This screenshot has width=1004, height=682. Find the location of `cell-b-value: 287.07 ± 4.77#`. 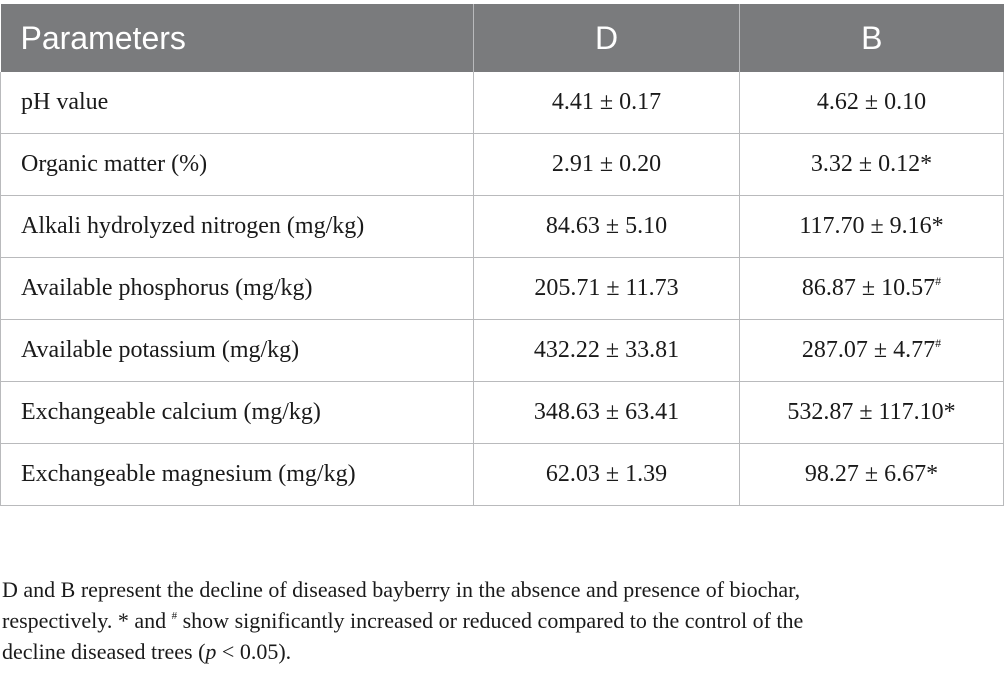

cell-b-value: 287.07 ± 4.77# is located at coordinates (871, 350).